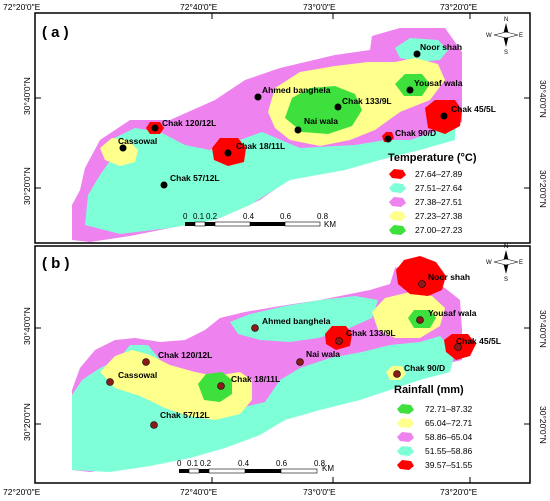 The width and height of the screenshot is (550, 501). What do you see at coordinates (449, 465) in the screenshot?
I see `panel-b-legend-label: 39.57–51.55` at bounding box center [449, 465].